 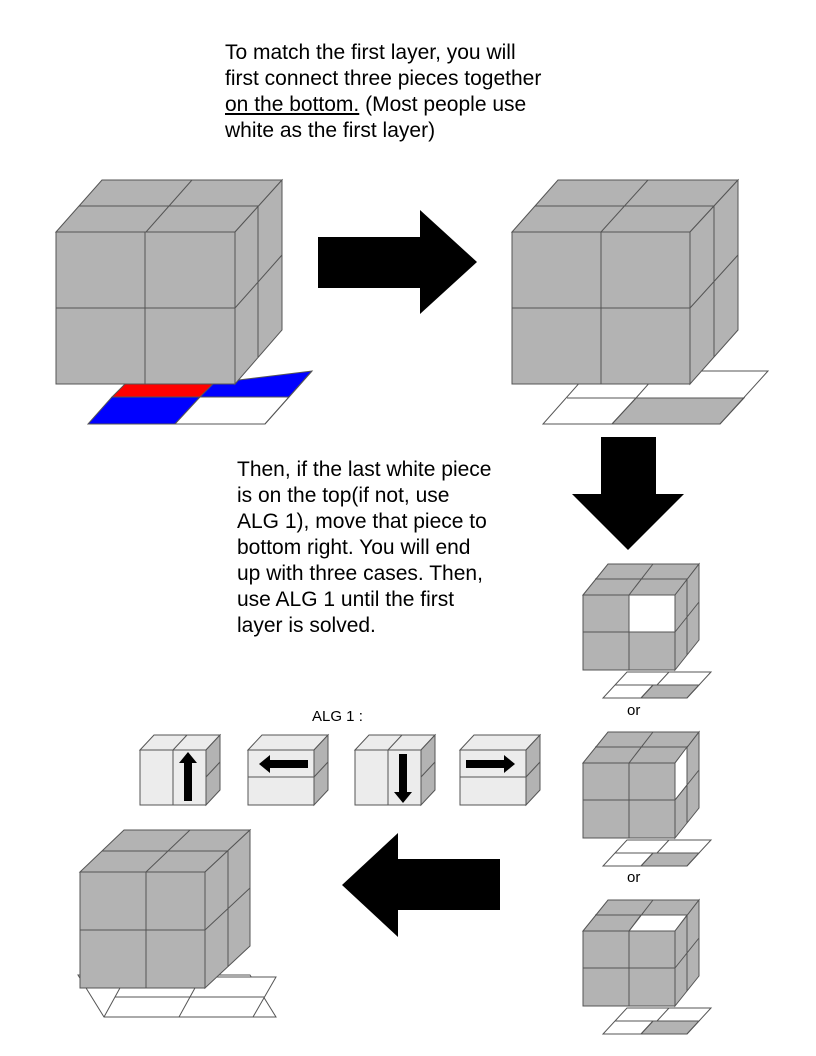 What do you see at coordinates (292, 104) in the screenshot?
I see `intro-underlined: on the bottom.` at bounding box center [292, 104].